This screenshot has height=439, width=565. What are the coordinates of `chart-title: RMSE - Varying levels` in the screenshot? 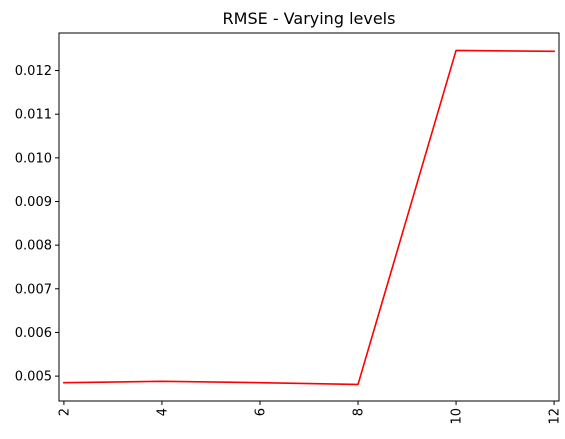 It's located at (309, 18).